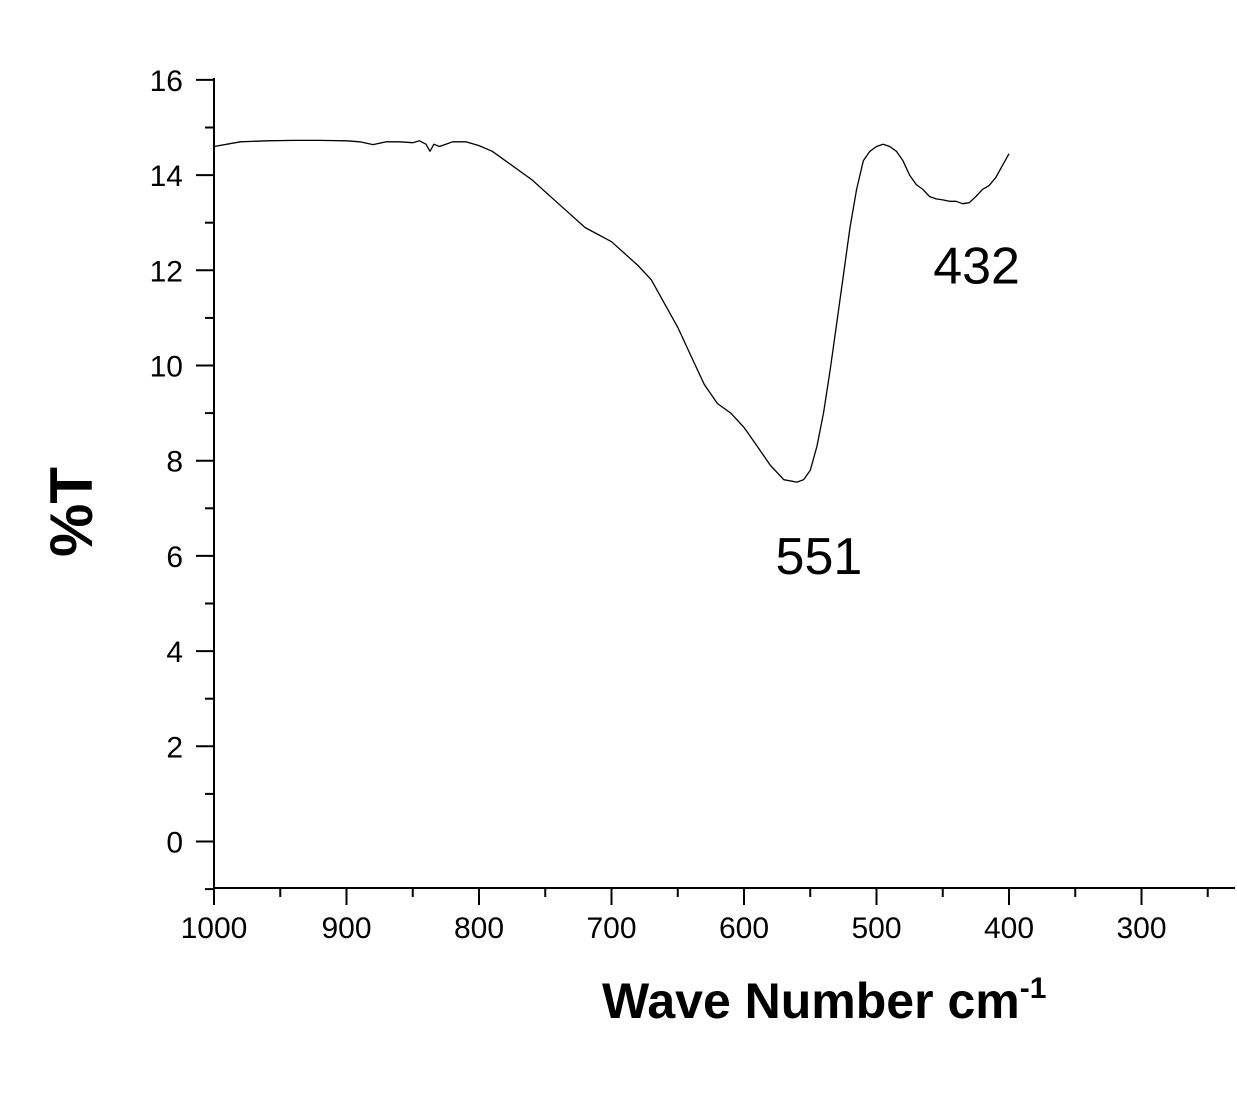  What do you see at coordinates (1141, 928) in the screenshot?
I see `x-tick-label: 300` at bounding box center [1141, 928].